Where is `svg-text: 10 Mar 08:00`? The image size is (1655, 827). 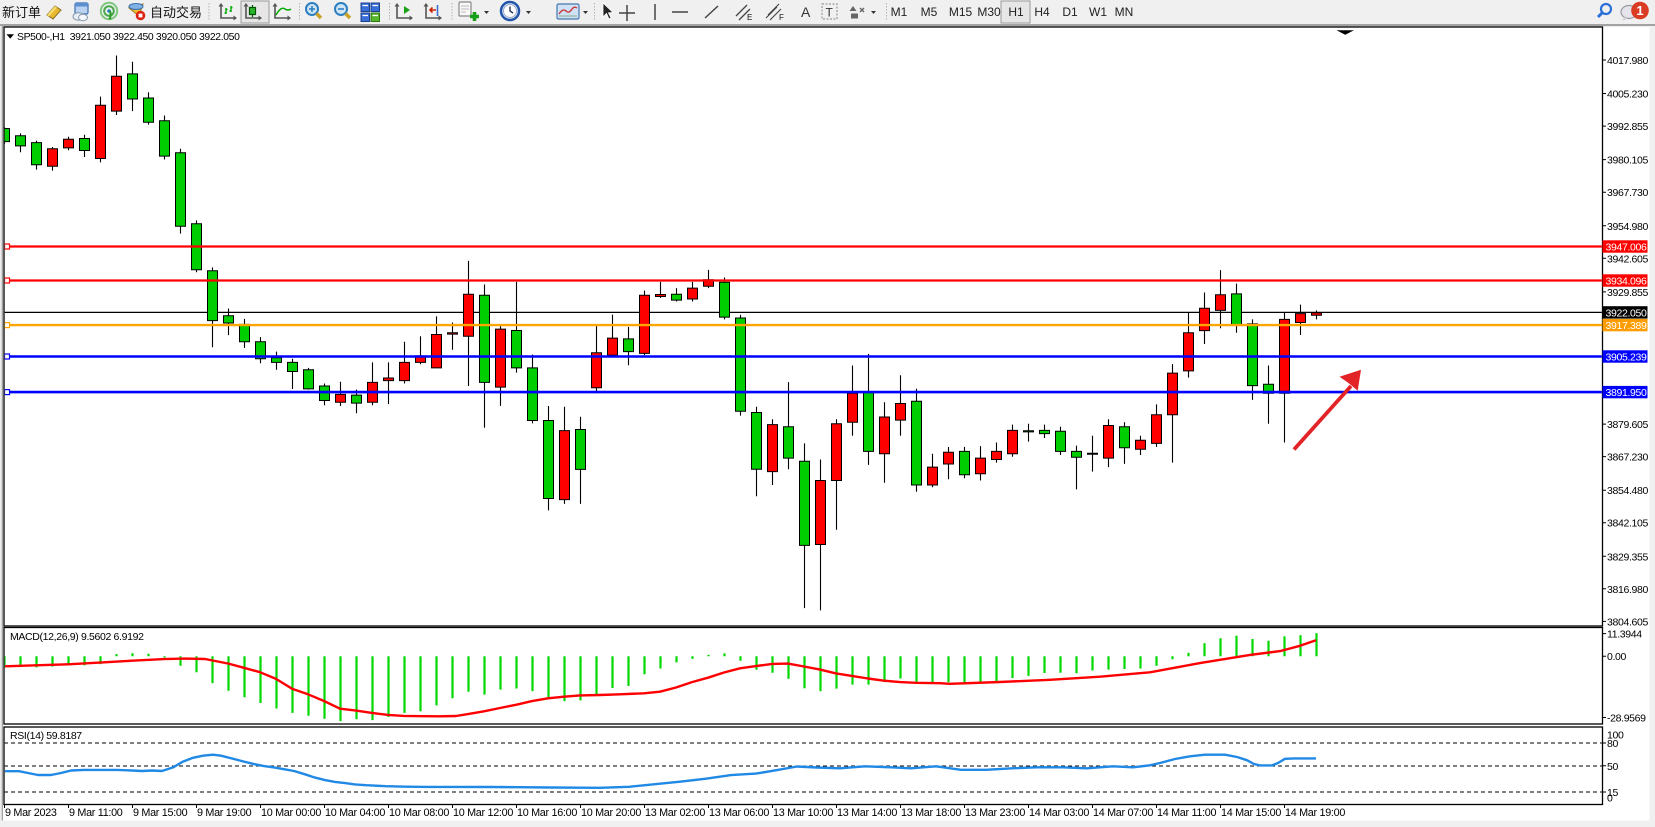
svg-text: 10 Mar 08:00 is located at coordinates (419, 813).